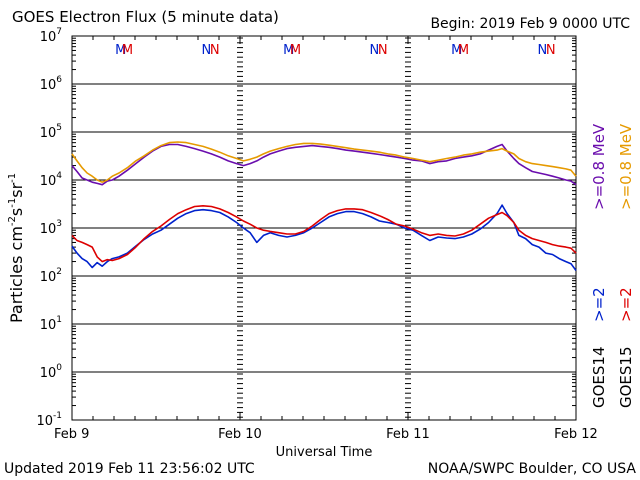 The image size is (640, 480). Describe the element at coordinates (145, 17) in the screenshot. I see `chart-title: GOES Electron Flux (5 minute data)` at that location.